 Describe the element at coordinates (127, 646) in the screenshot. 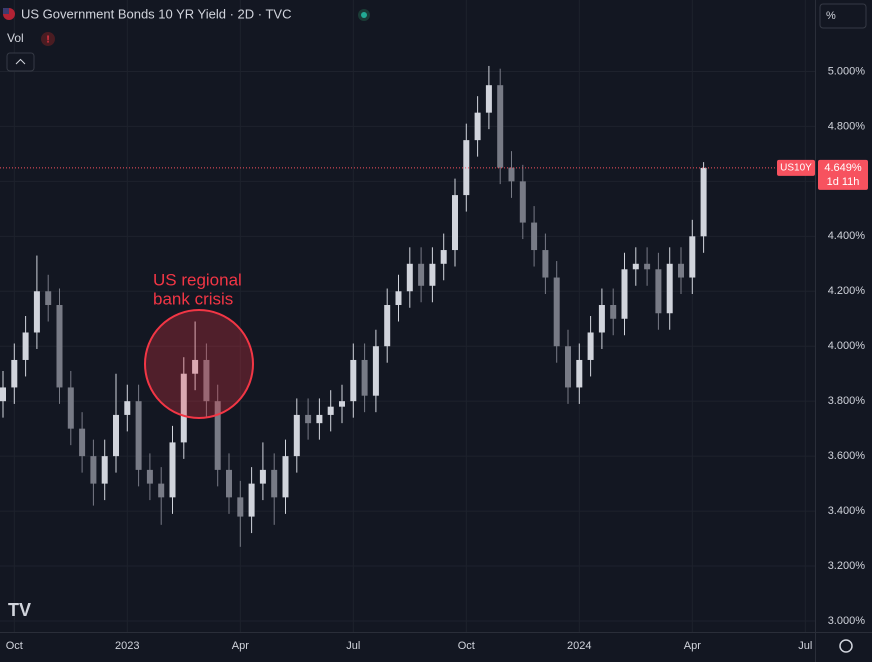

I see `x-tick-label: 2023` at that location.